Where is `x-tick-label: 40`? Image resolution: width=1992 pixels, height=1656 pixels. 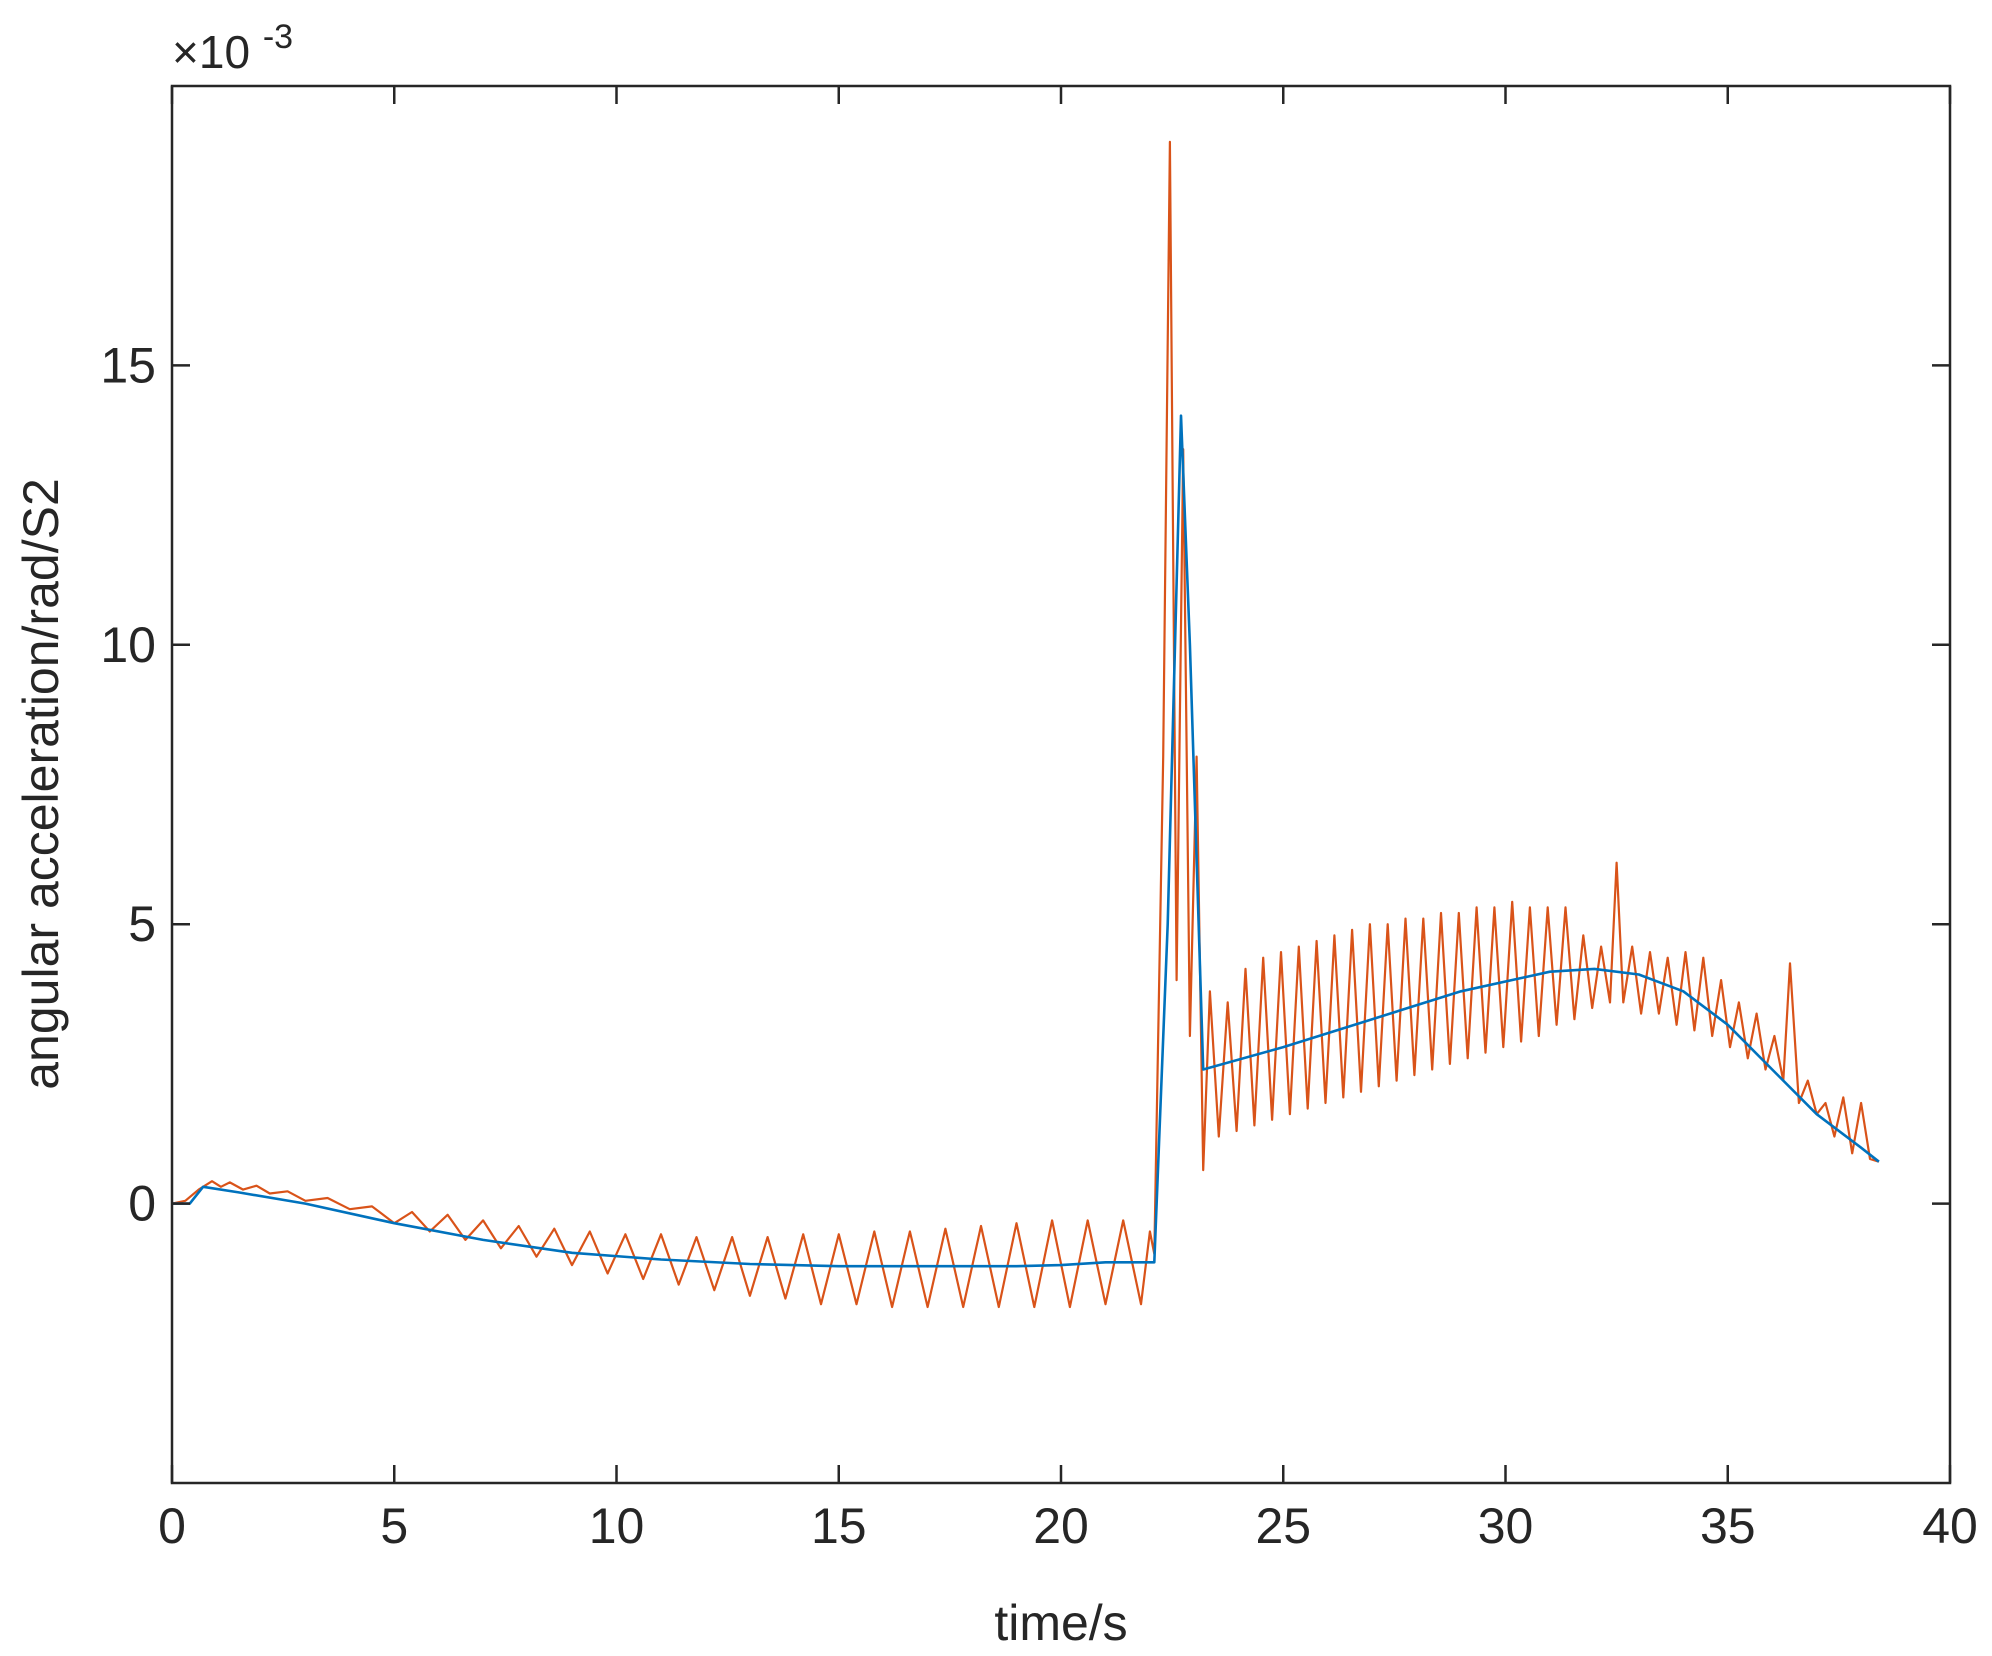
x-tick-label: 40 is located at coordinates (1950, 1526).